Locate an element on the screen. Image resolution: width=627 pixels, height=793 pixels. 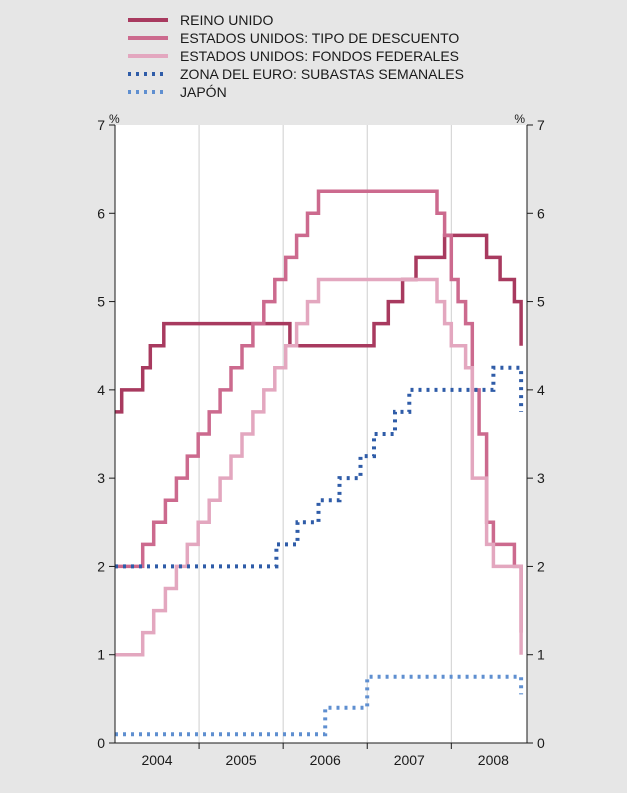
y-tick-label-left-3: 3 is located at coordinates (101, 478).